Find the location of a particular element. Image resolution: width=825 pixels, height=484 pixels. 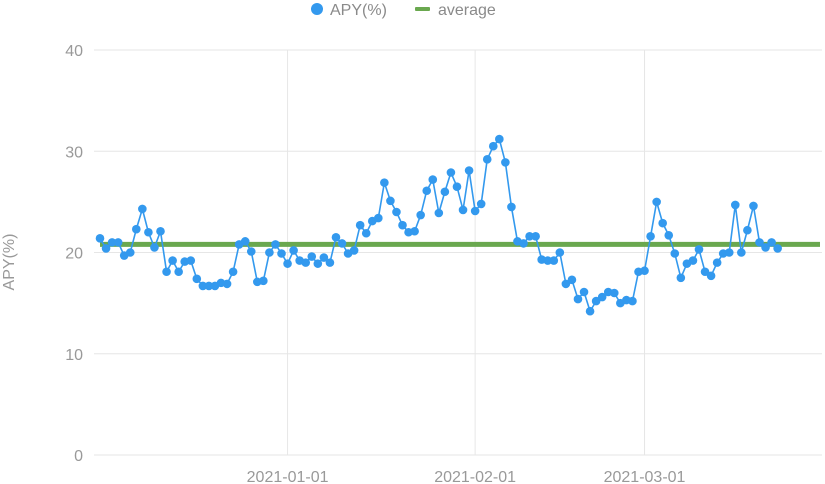

y-tick-label: 40 is located at coordinates (74, 51).